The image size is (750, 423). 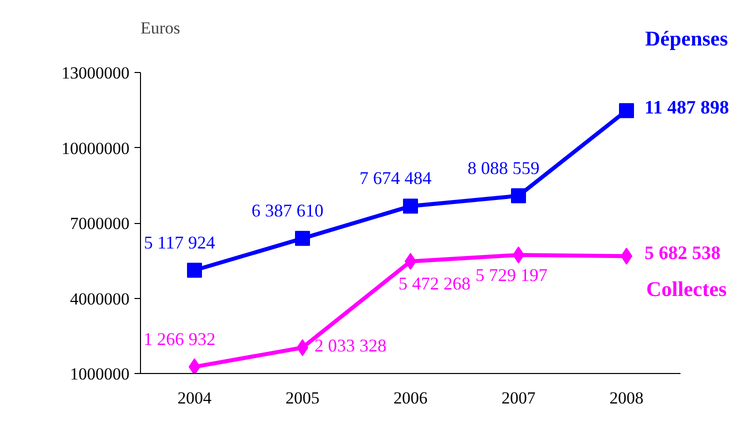 I want to click on y-tick-label: 10000000, so click(x=96, y=148).